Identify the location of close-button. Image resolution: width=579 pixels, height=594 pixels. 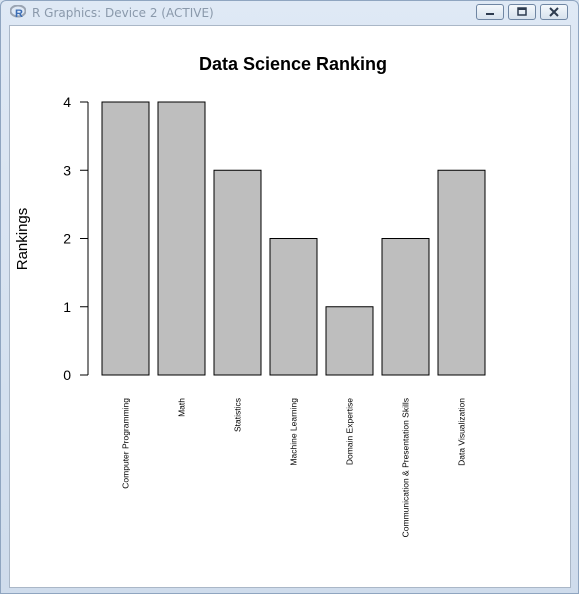
(554, 12).